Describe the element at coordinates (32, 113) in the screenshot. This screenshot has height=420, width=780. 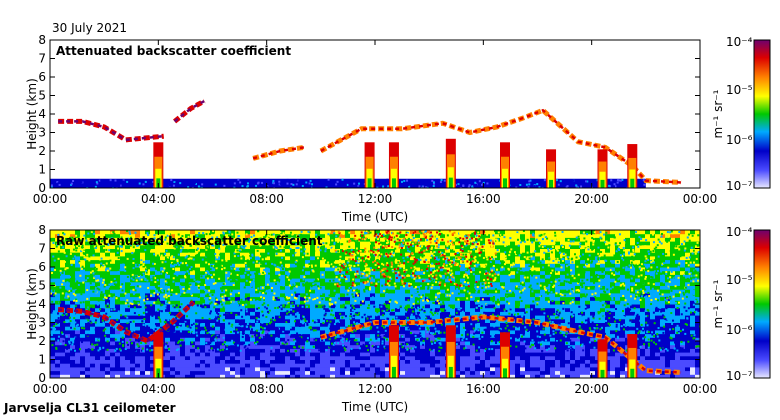
I see `y-axis-label: Height (km)` at that location.